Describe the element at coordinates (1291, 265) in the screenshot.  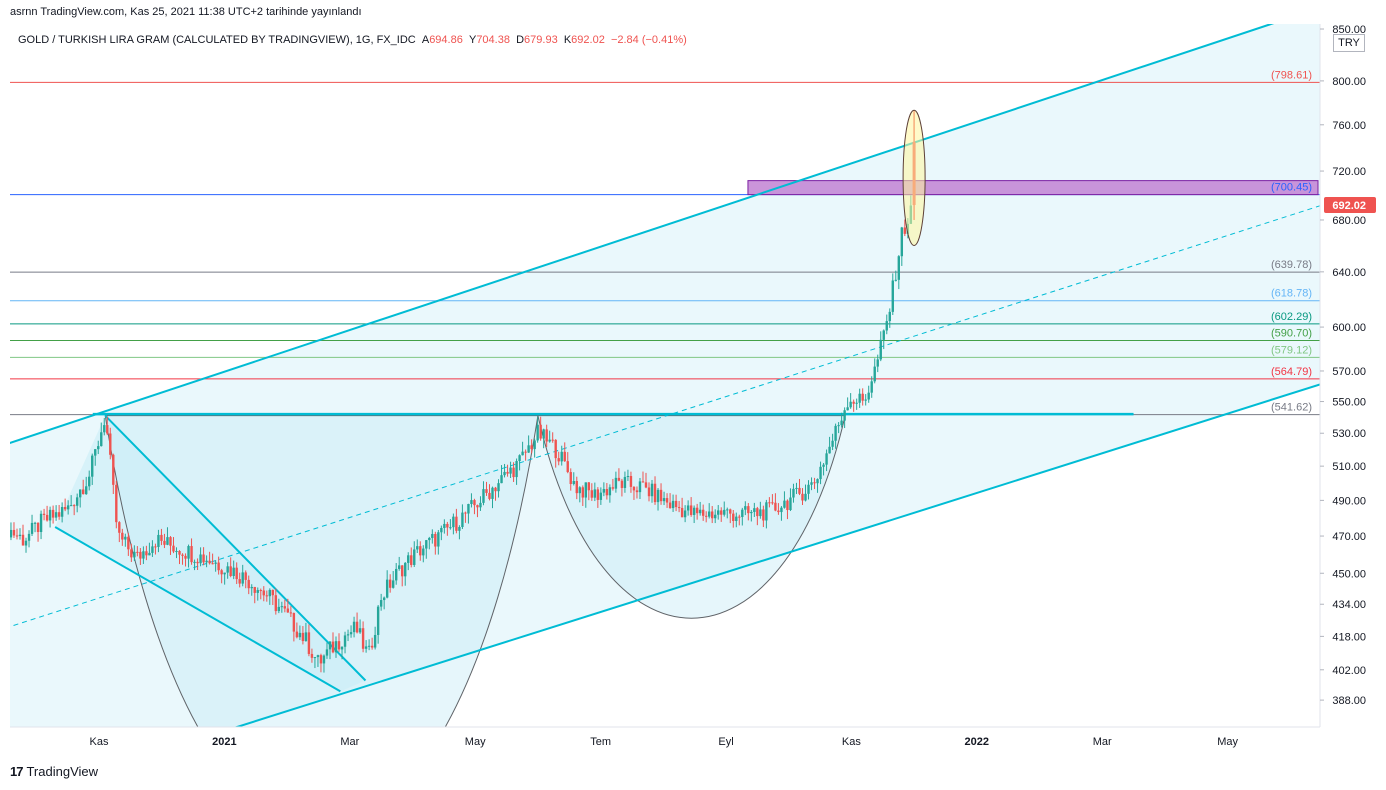
I see `level-label-2: (639.78)` at that location.